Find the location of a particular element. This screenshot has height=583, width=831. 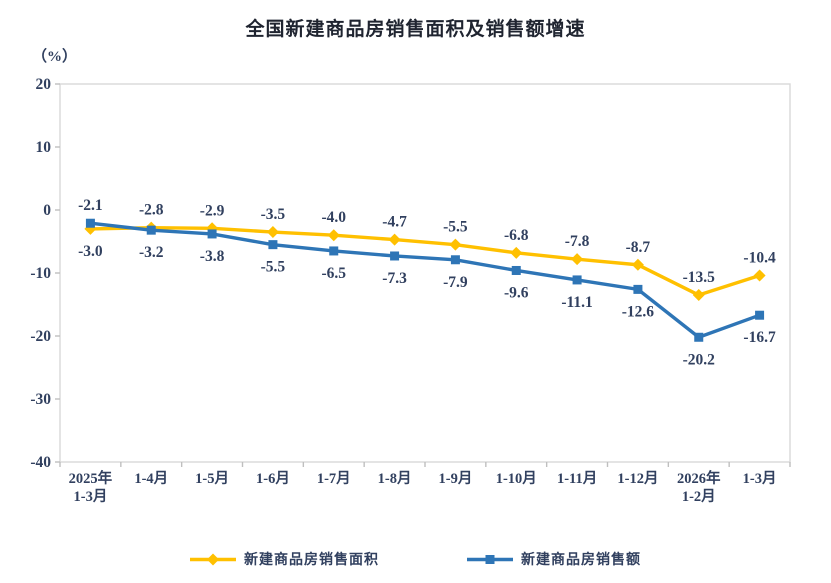

y-axis-label: -20 is located at coordinates (40, 336).